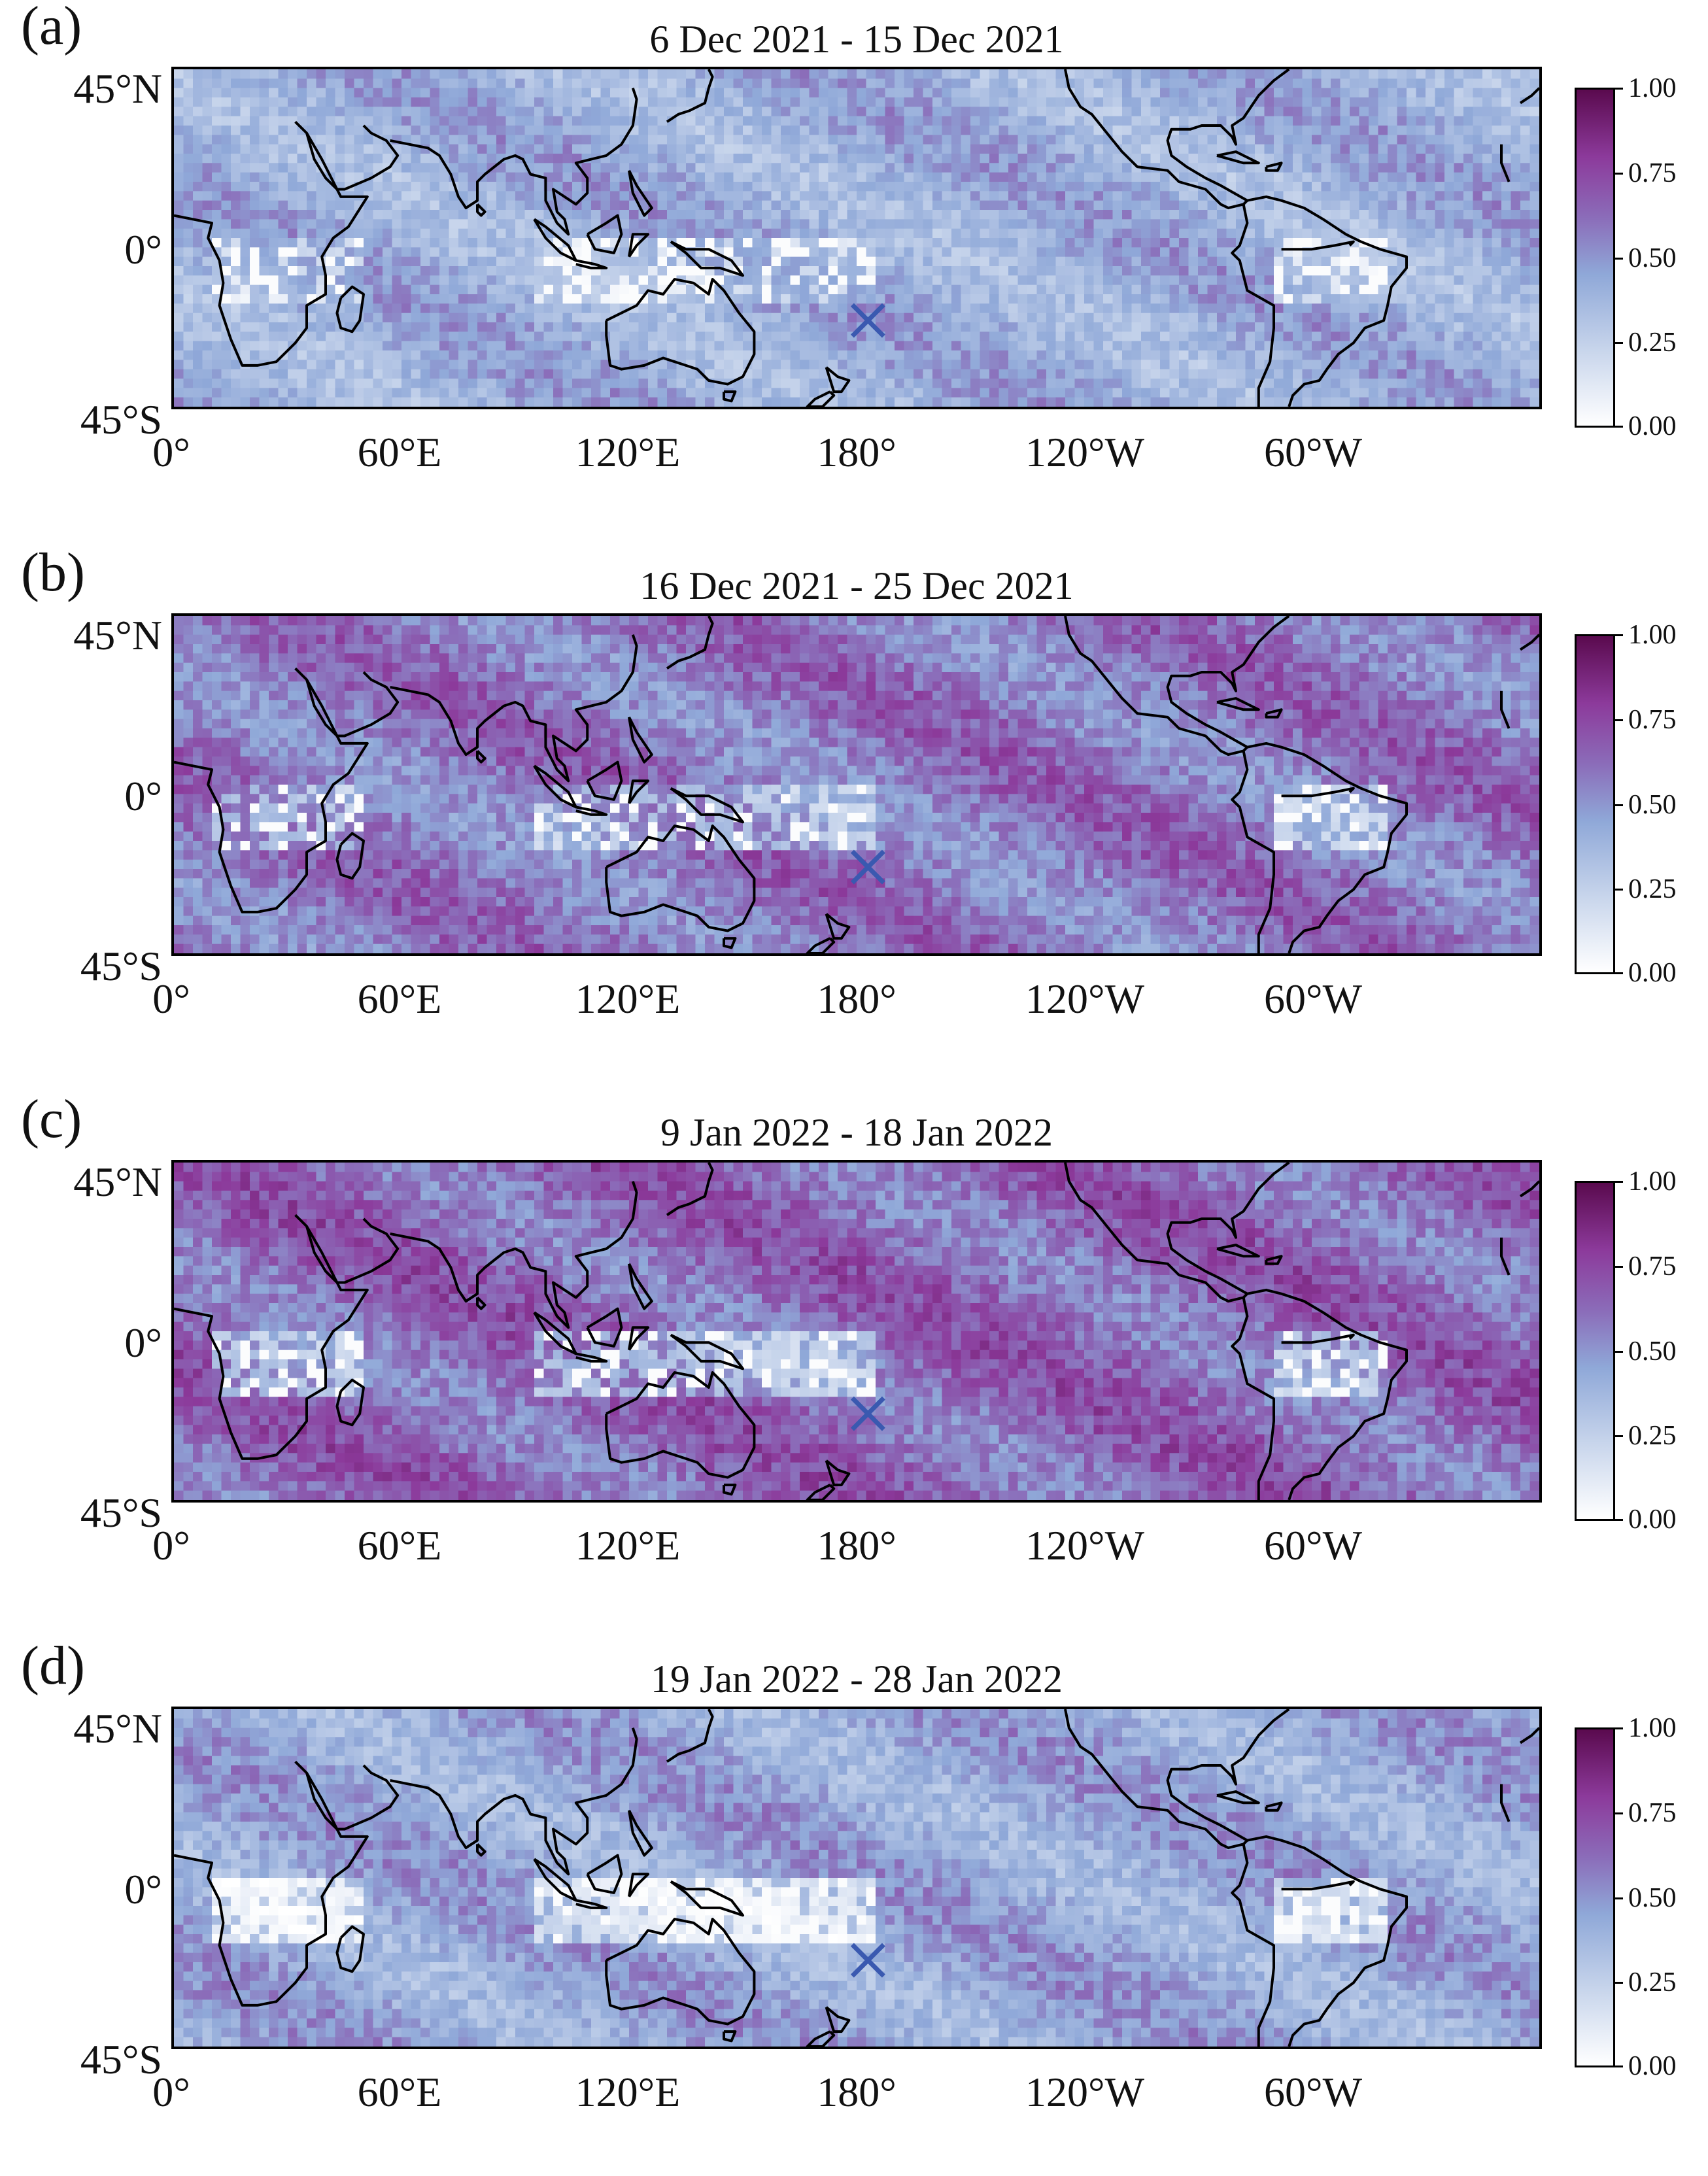  I want to click on map-area, so click(856, 1878).